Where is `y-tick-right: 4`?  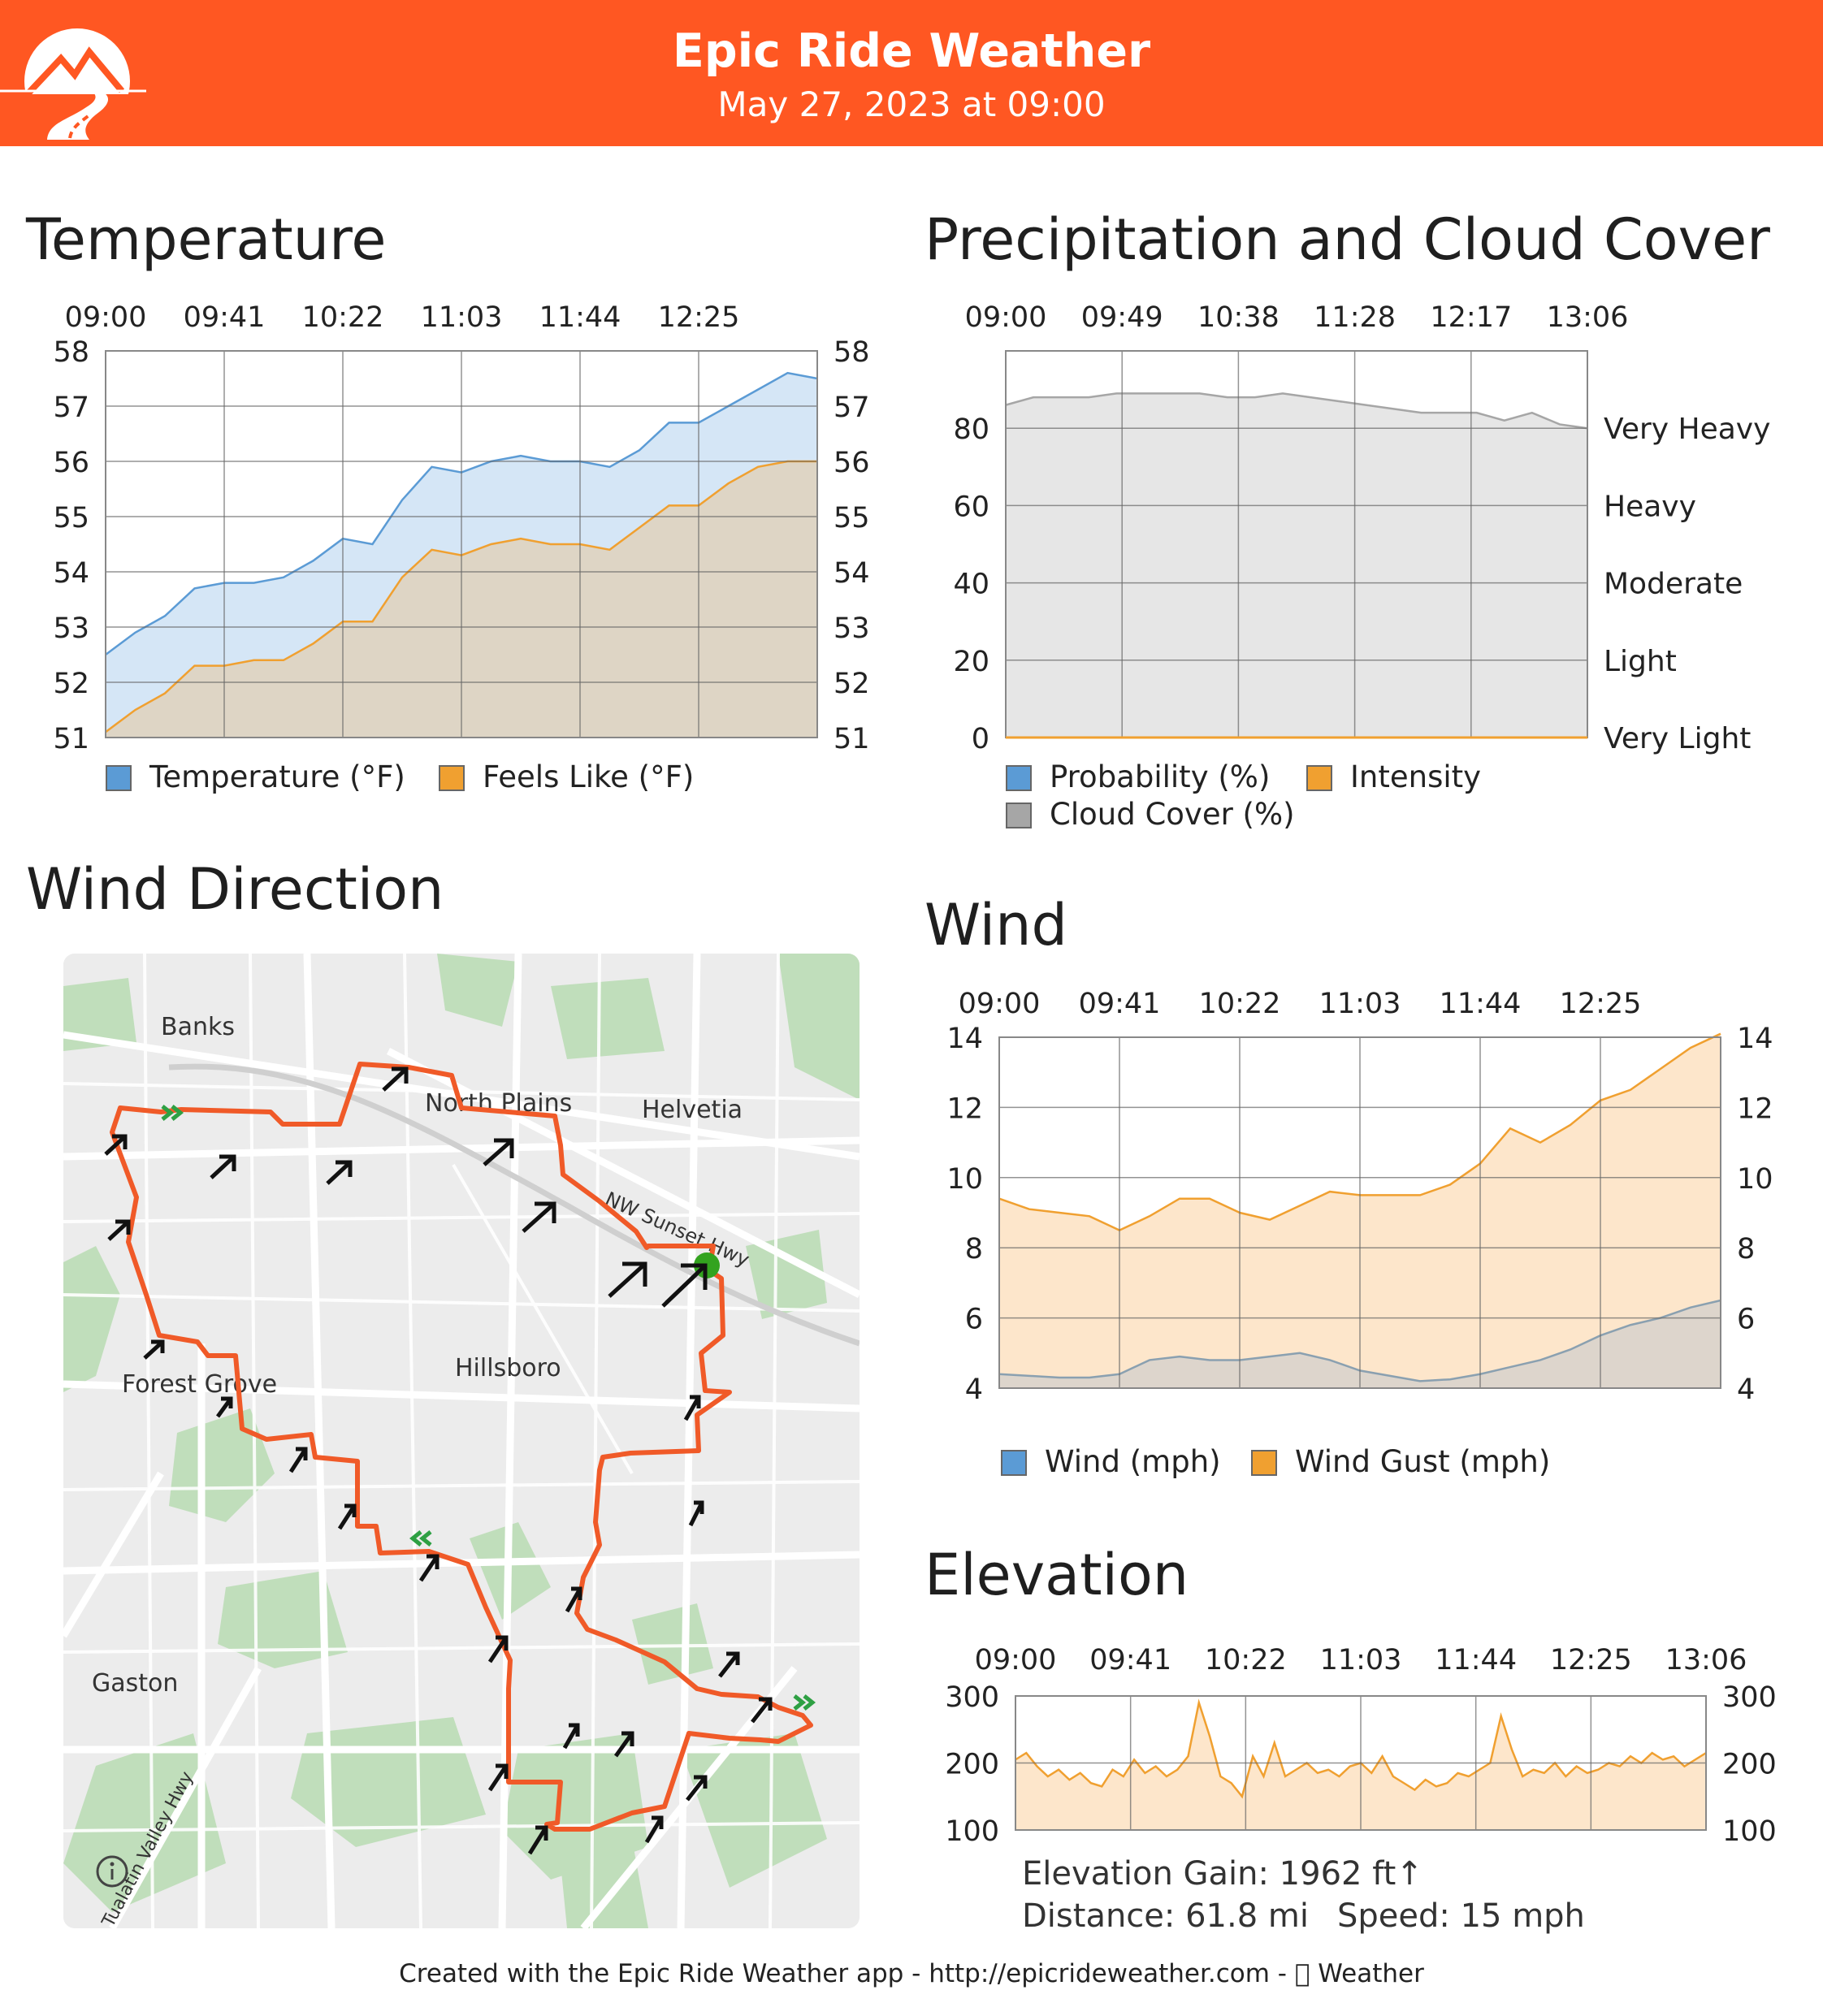
y-tick-right: 4 is located at coordinates (1746, 1390).